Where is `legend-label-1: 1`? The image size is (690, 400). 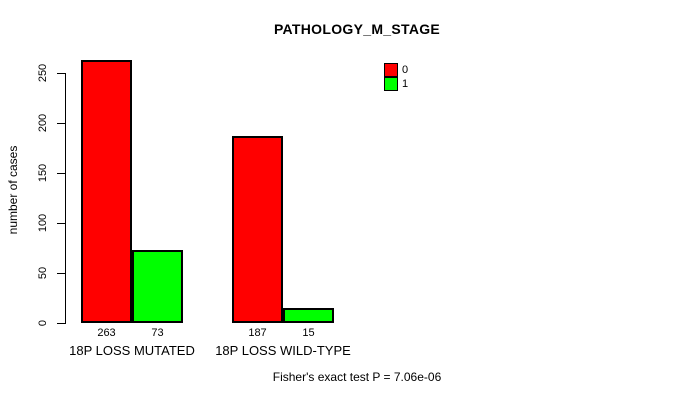
legend-label-1: 1 is located at coordinates (405, 84).